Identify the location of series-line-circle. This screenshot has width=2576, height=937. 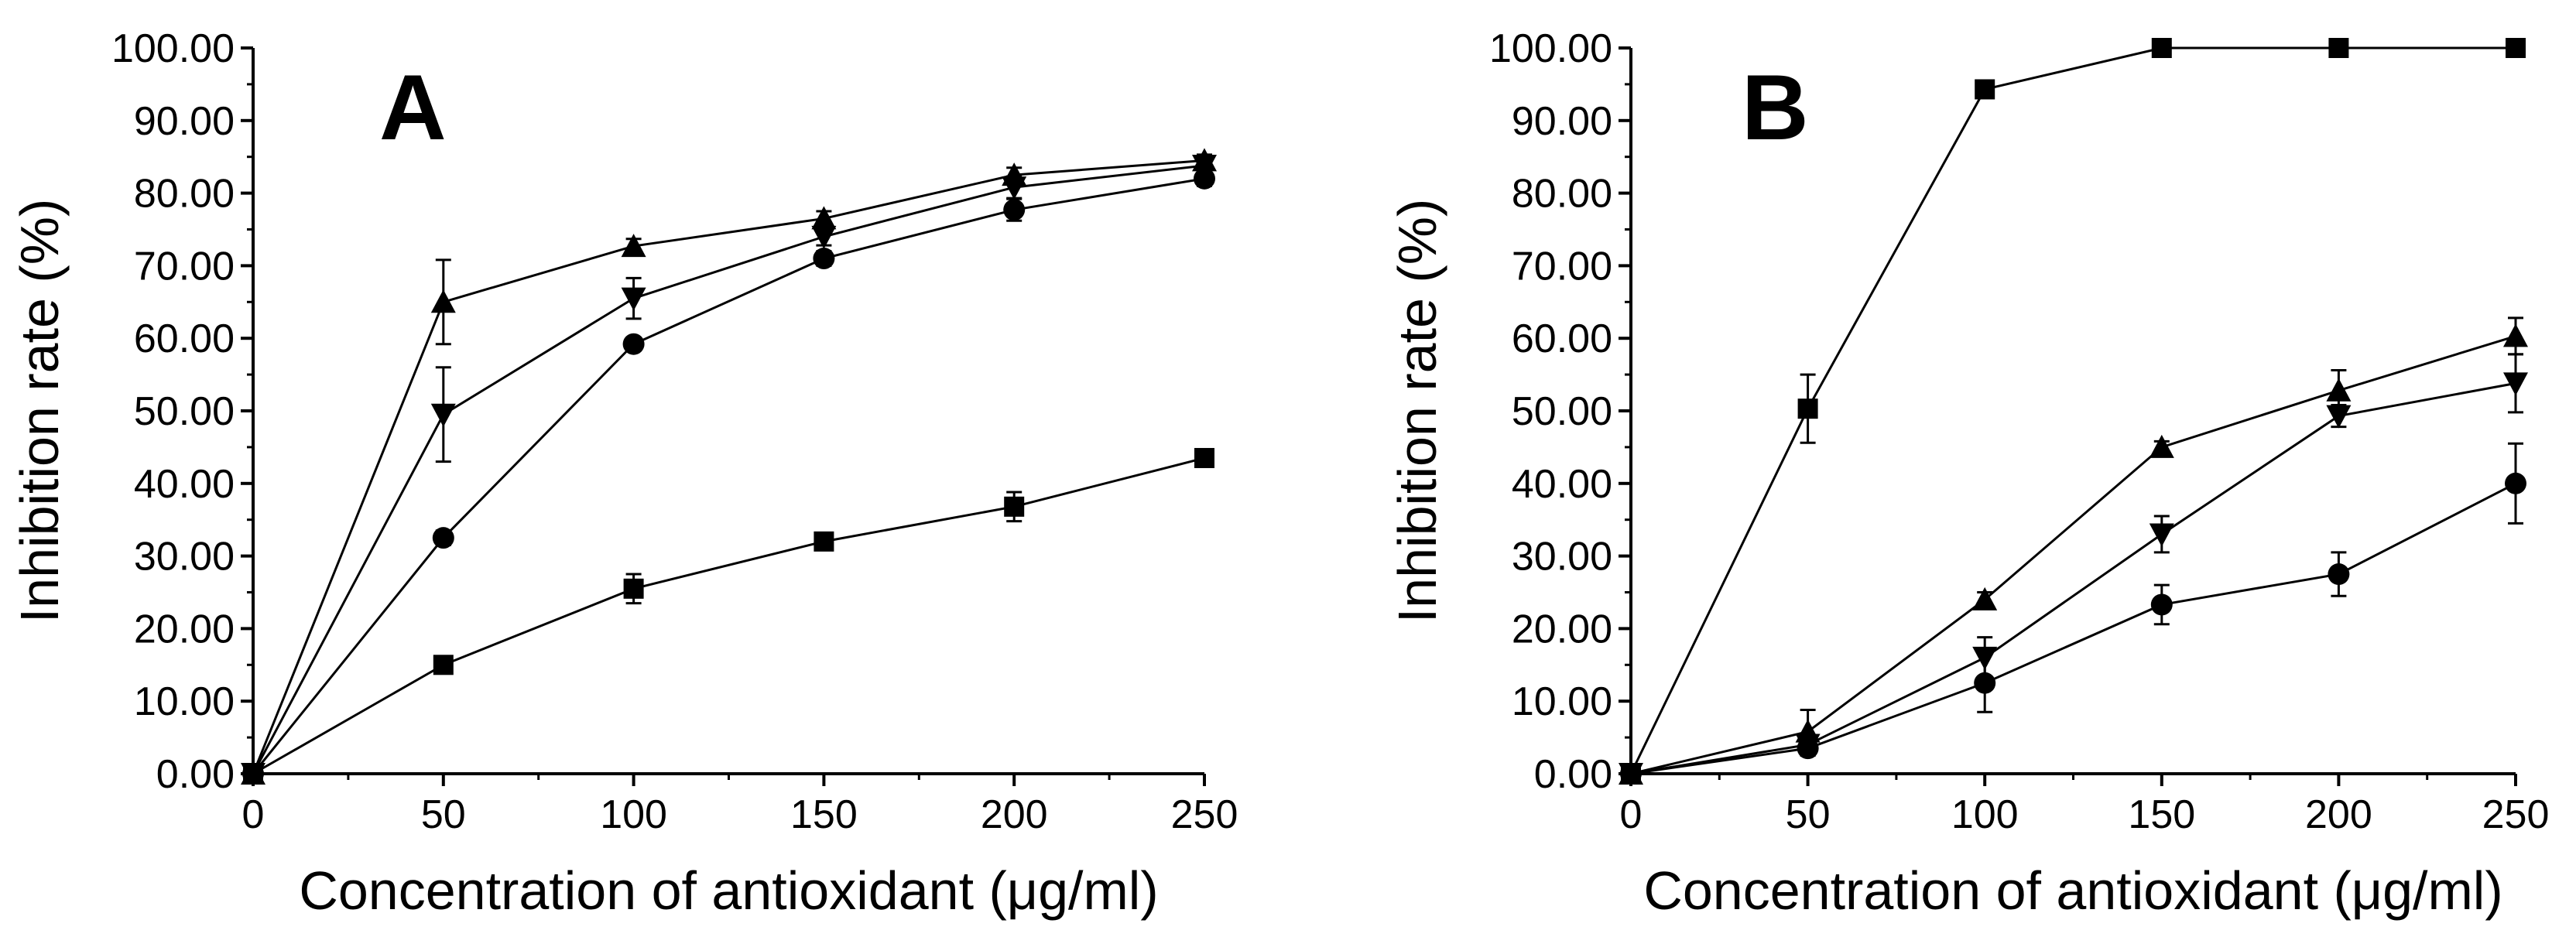
(2073, 628).